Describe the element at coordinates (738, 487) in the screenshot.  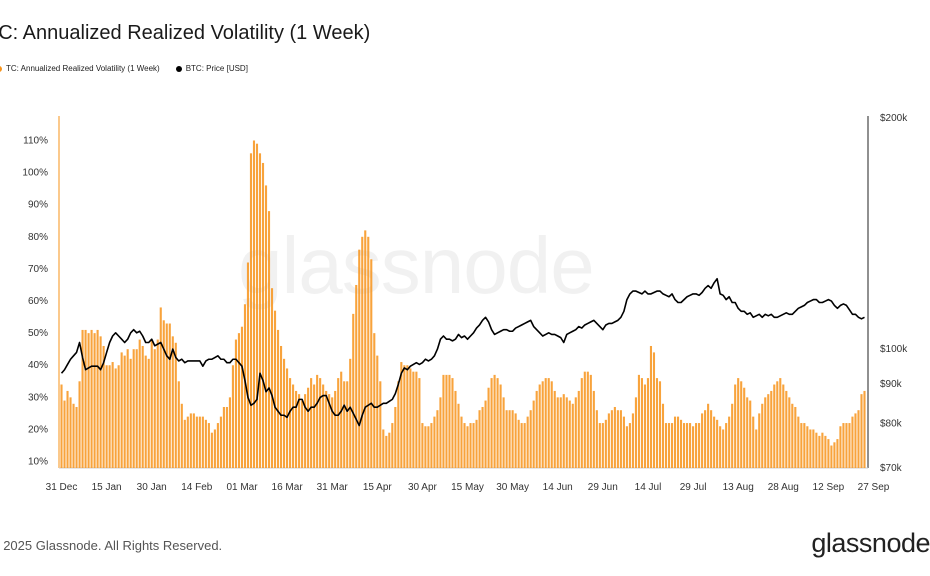
I see `x-axis-tick-label: 13 Aug` at that location.